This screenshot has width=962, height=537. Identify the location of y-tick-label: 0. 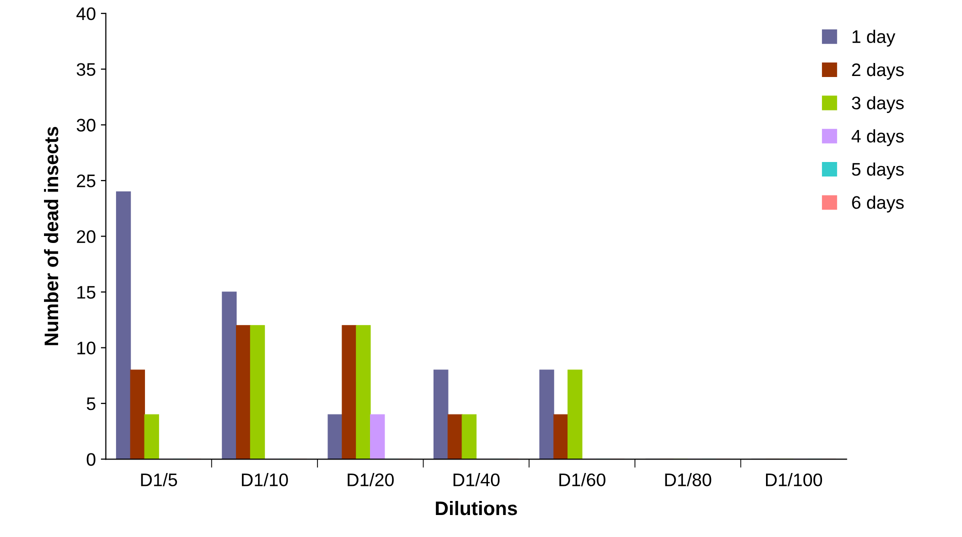
(91, 459).